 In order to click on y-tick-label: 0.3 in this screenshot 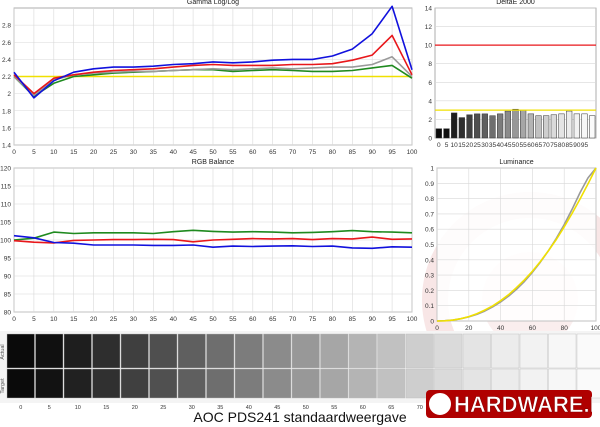, I will do `click(429, 276)`.